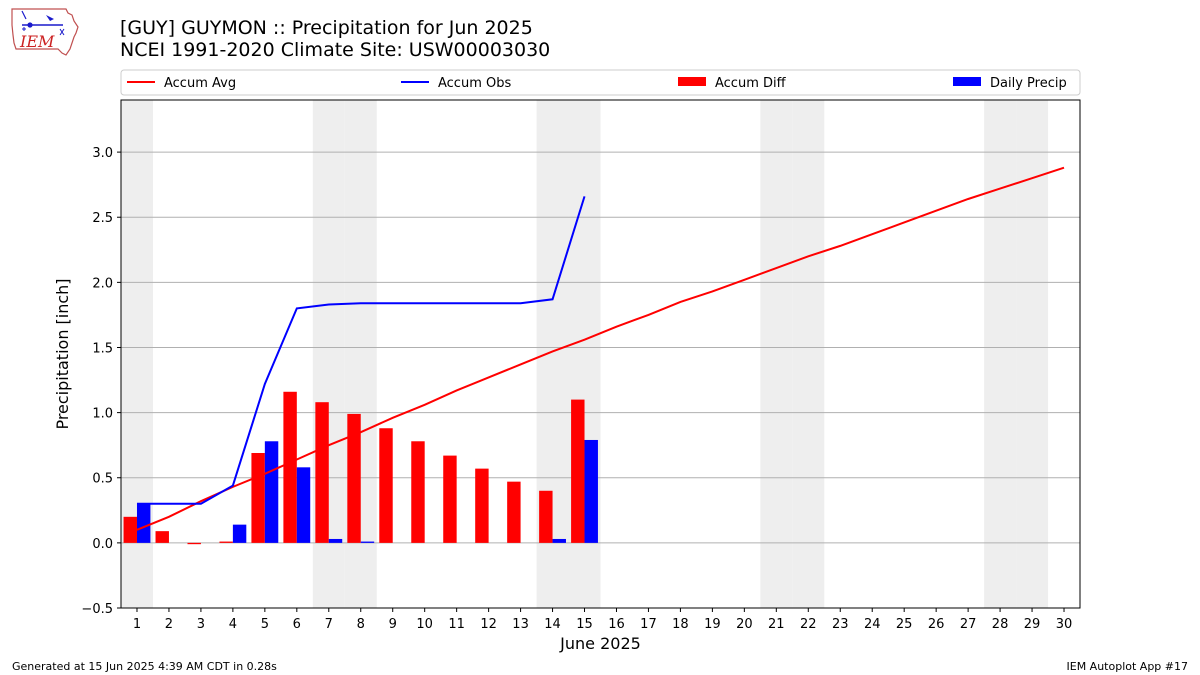 The width and height of the screenshot is (1200, 675). Describe the element at coordinates (968, 624) in the screenshot. I see `x-tick-label: 27` at that location.